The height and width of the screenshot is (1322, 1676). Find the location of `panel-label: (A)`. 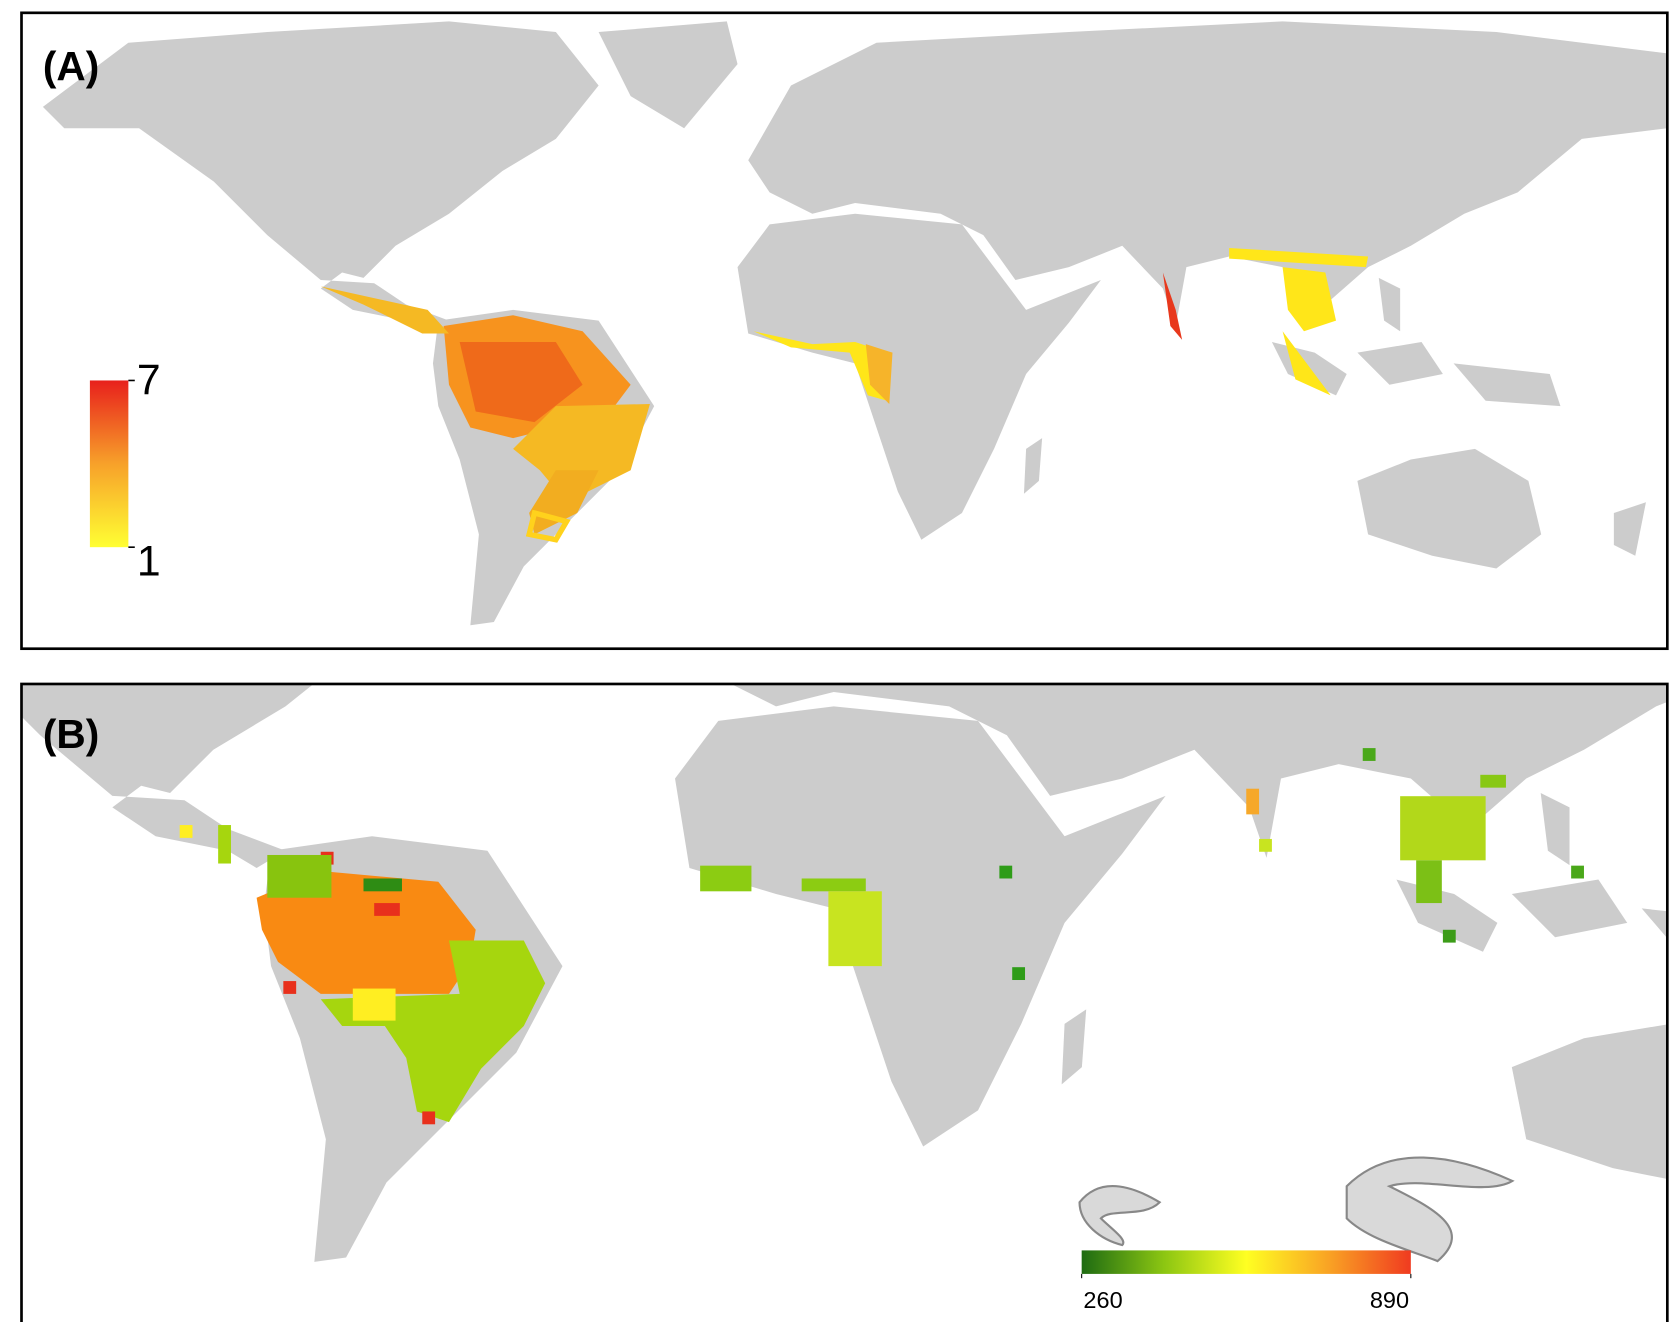

panel-label: (A) is located at coordinates (71, 66).